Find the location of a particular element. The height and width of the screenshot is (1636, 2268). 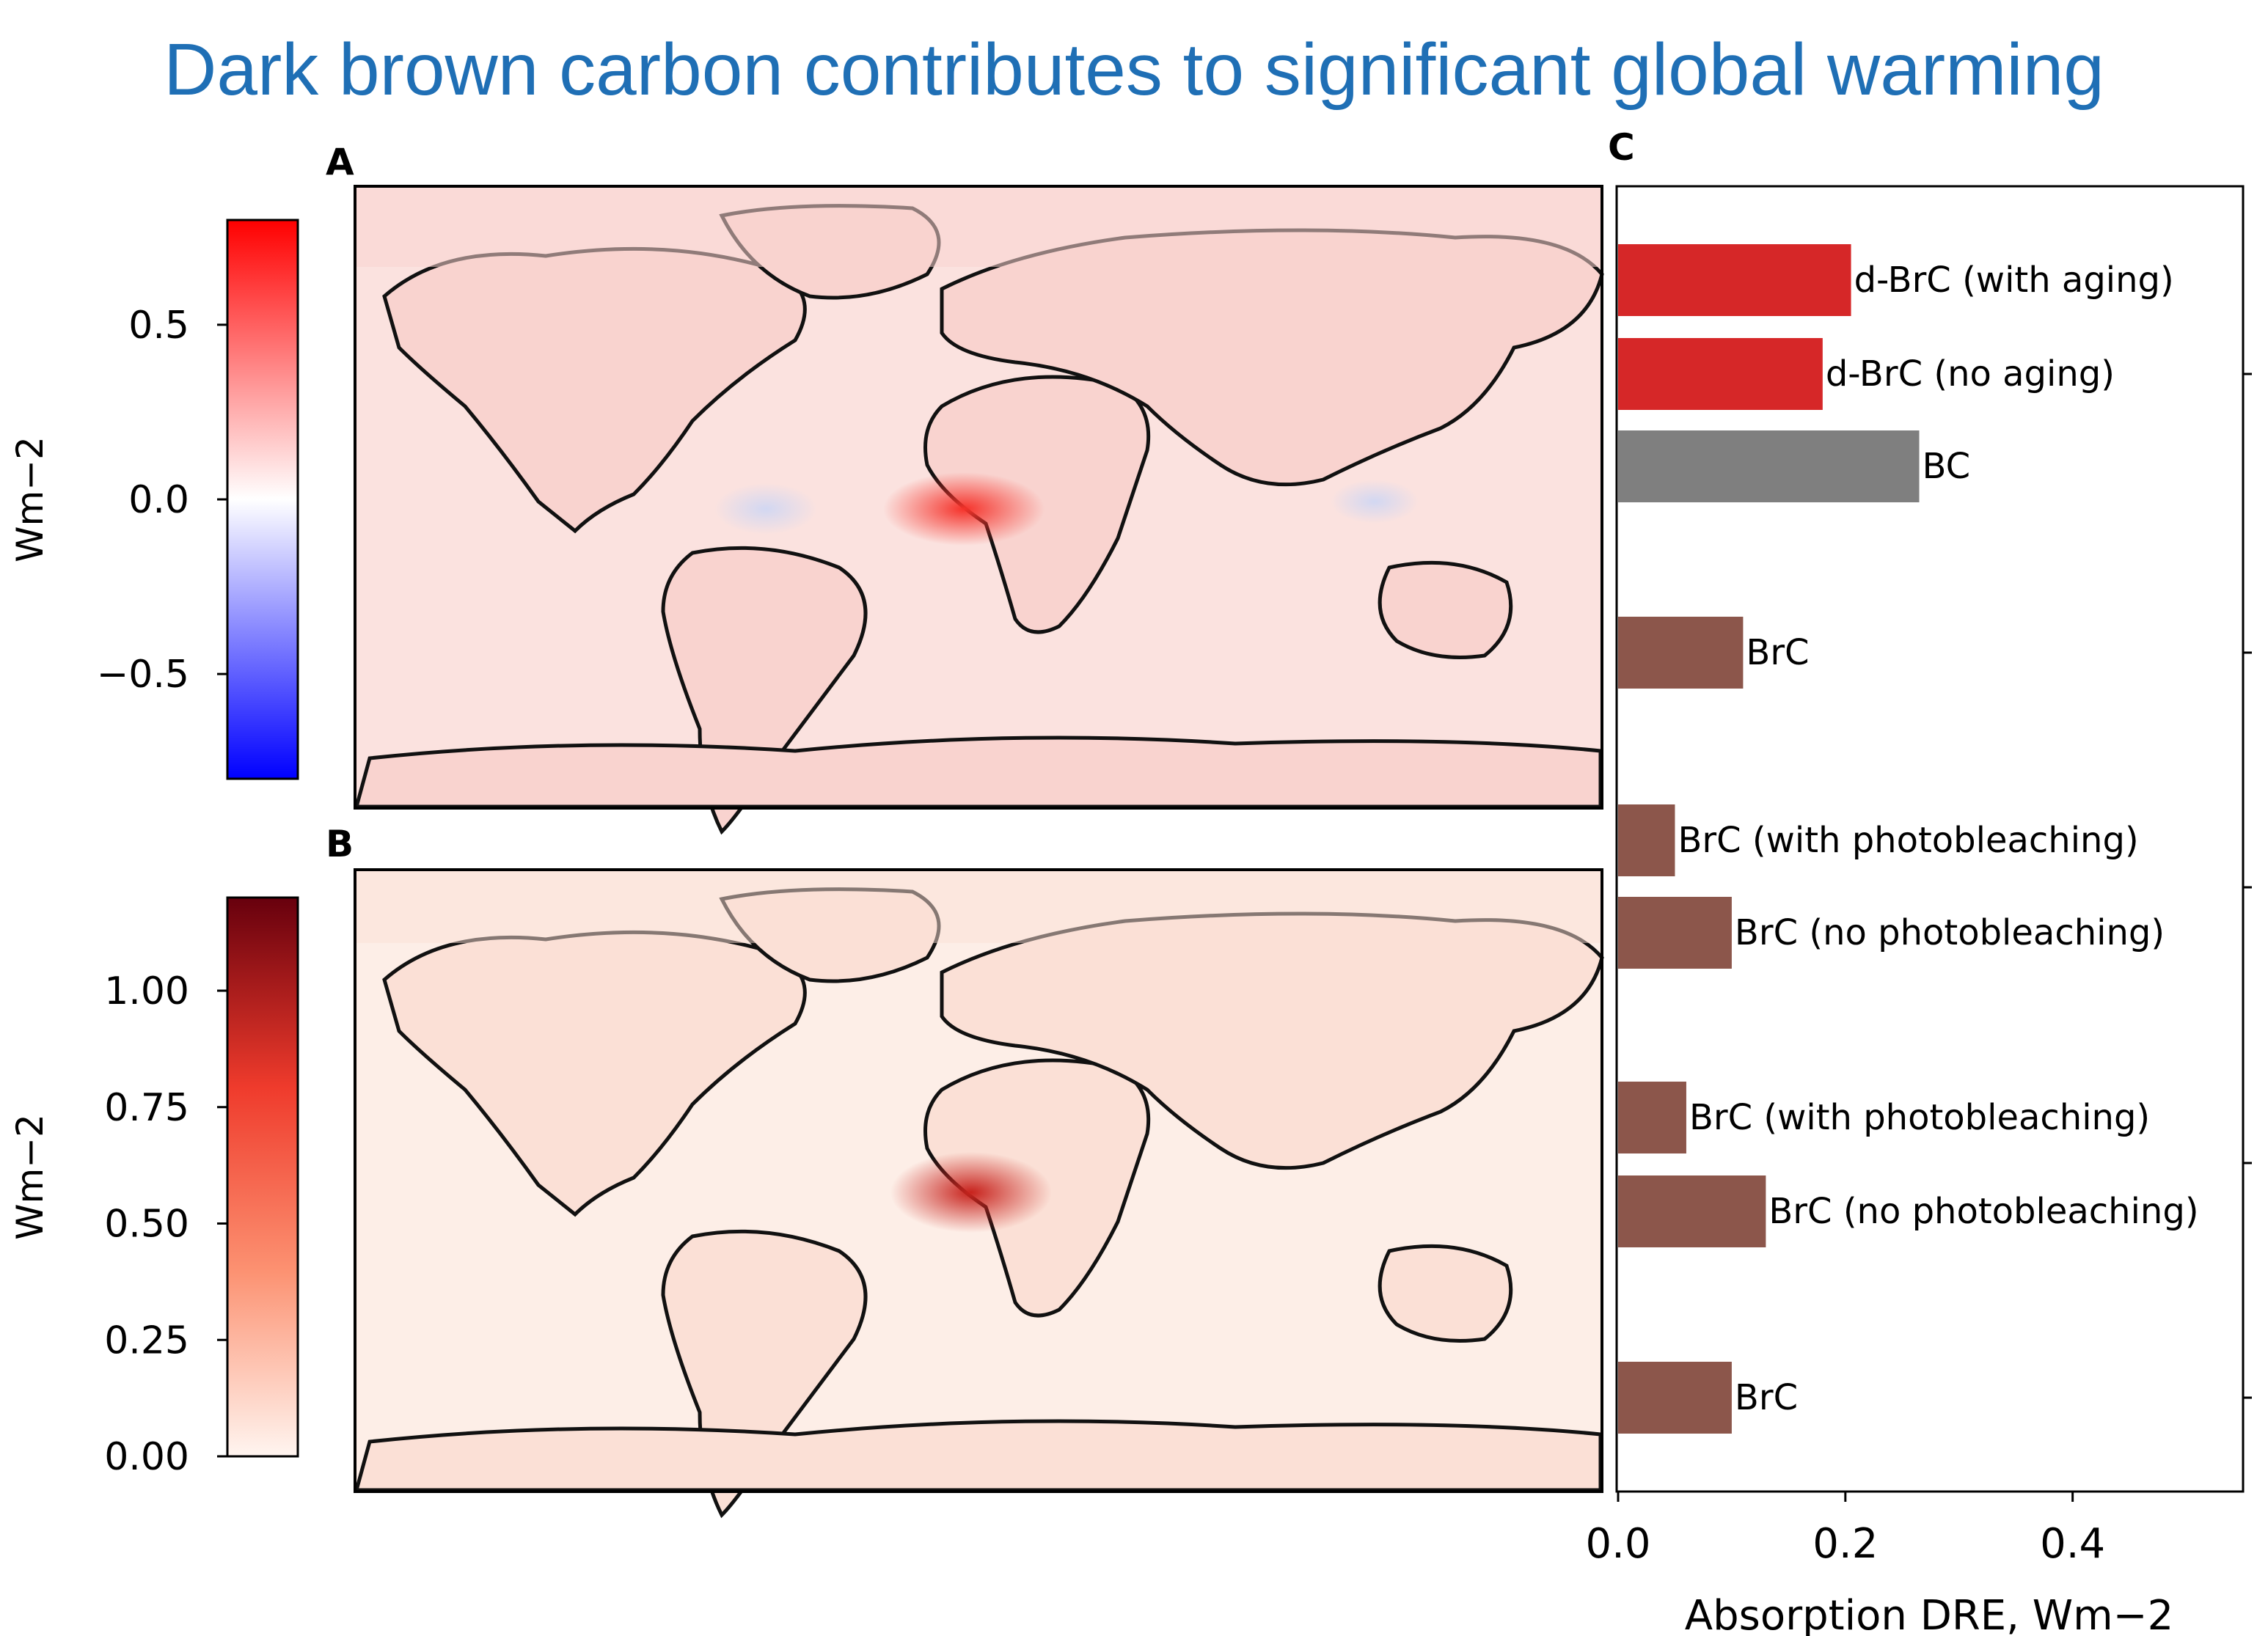

bar-label: BC is located at coordinates (1947, 466).